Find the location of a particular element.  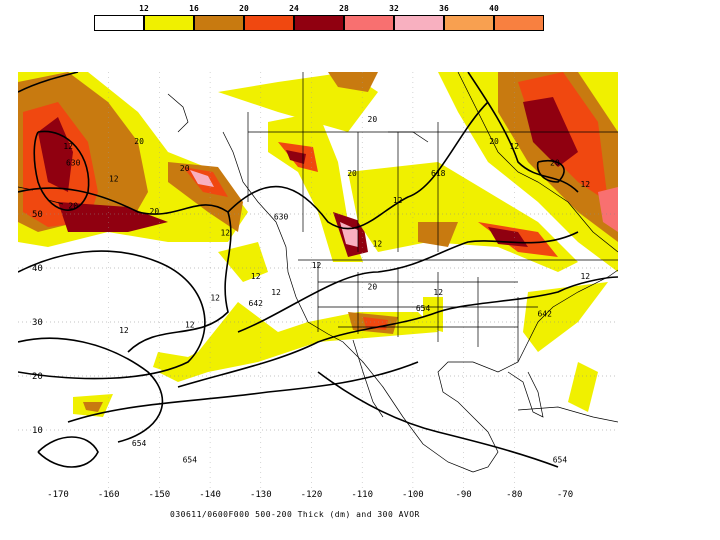

longitude-label: -80 is located at coordinates (514, 495).